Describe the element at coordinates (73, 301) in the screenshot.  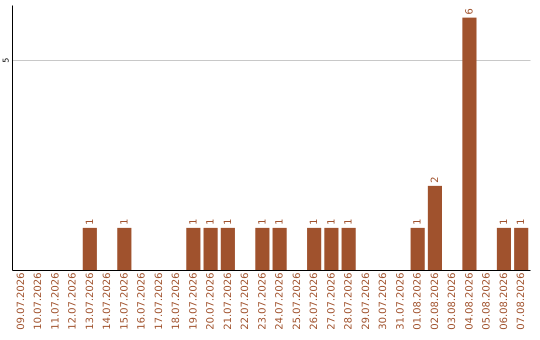
I see `x-tick-label: 12.07.2026` at that location.